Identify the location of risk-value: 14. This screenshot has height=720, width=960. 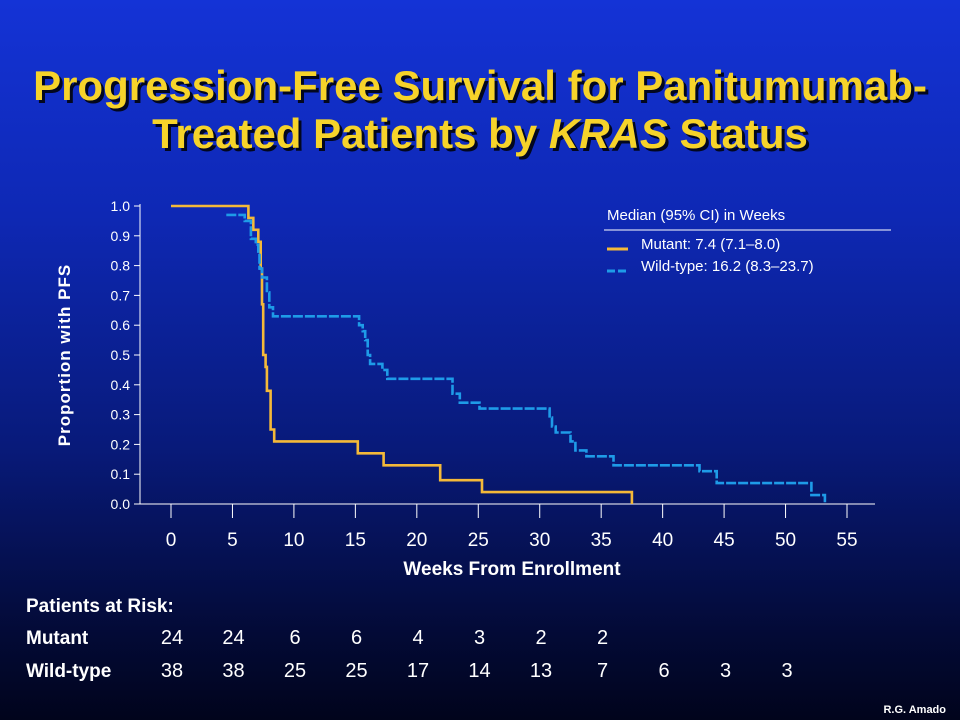
(479, 671).